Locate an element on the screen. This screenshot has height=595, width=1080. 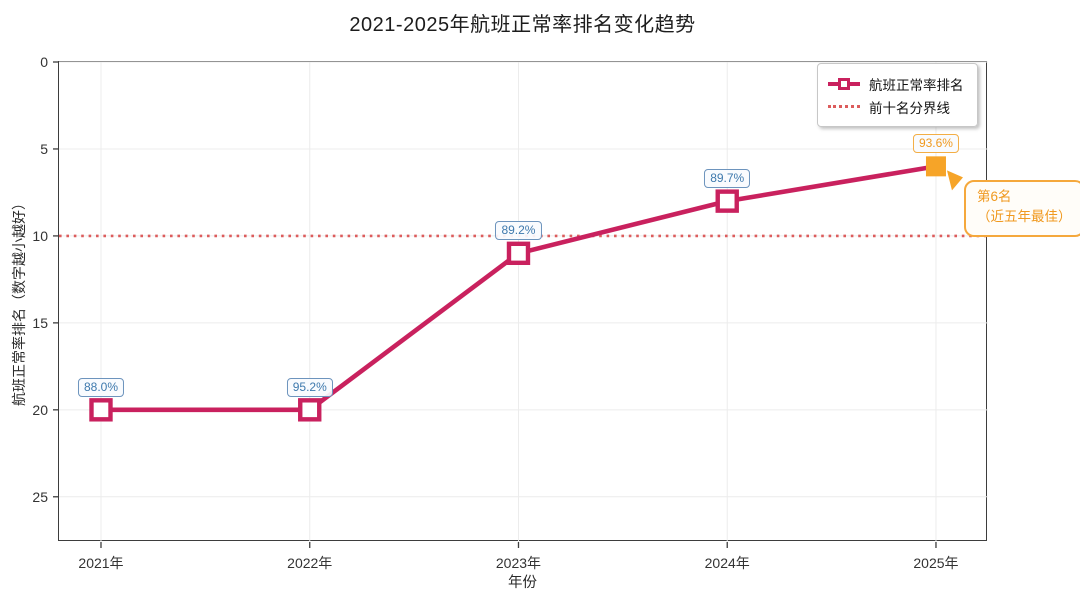
y-tick-label: 10 is located at coordinates (40, 235).